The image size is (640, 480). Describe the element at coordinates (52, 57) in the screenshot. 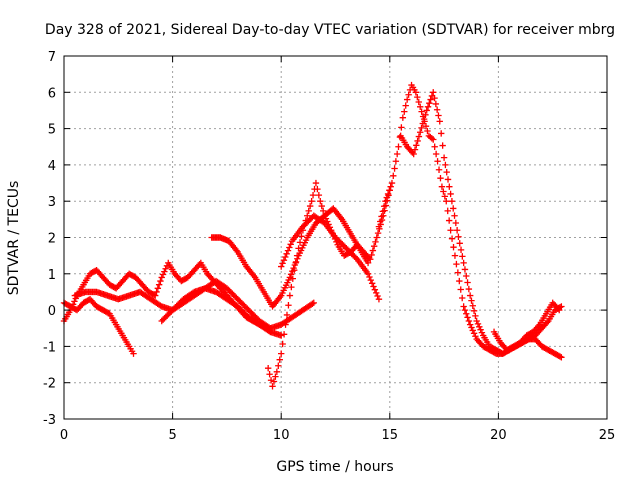

I see `y-tick-label: 7` at that location.